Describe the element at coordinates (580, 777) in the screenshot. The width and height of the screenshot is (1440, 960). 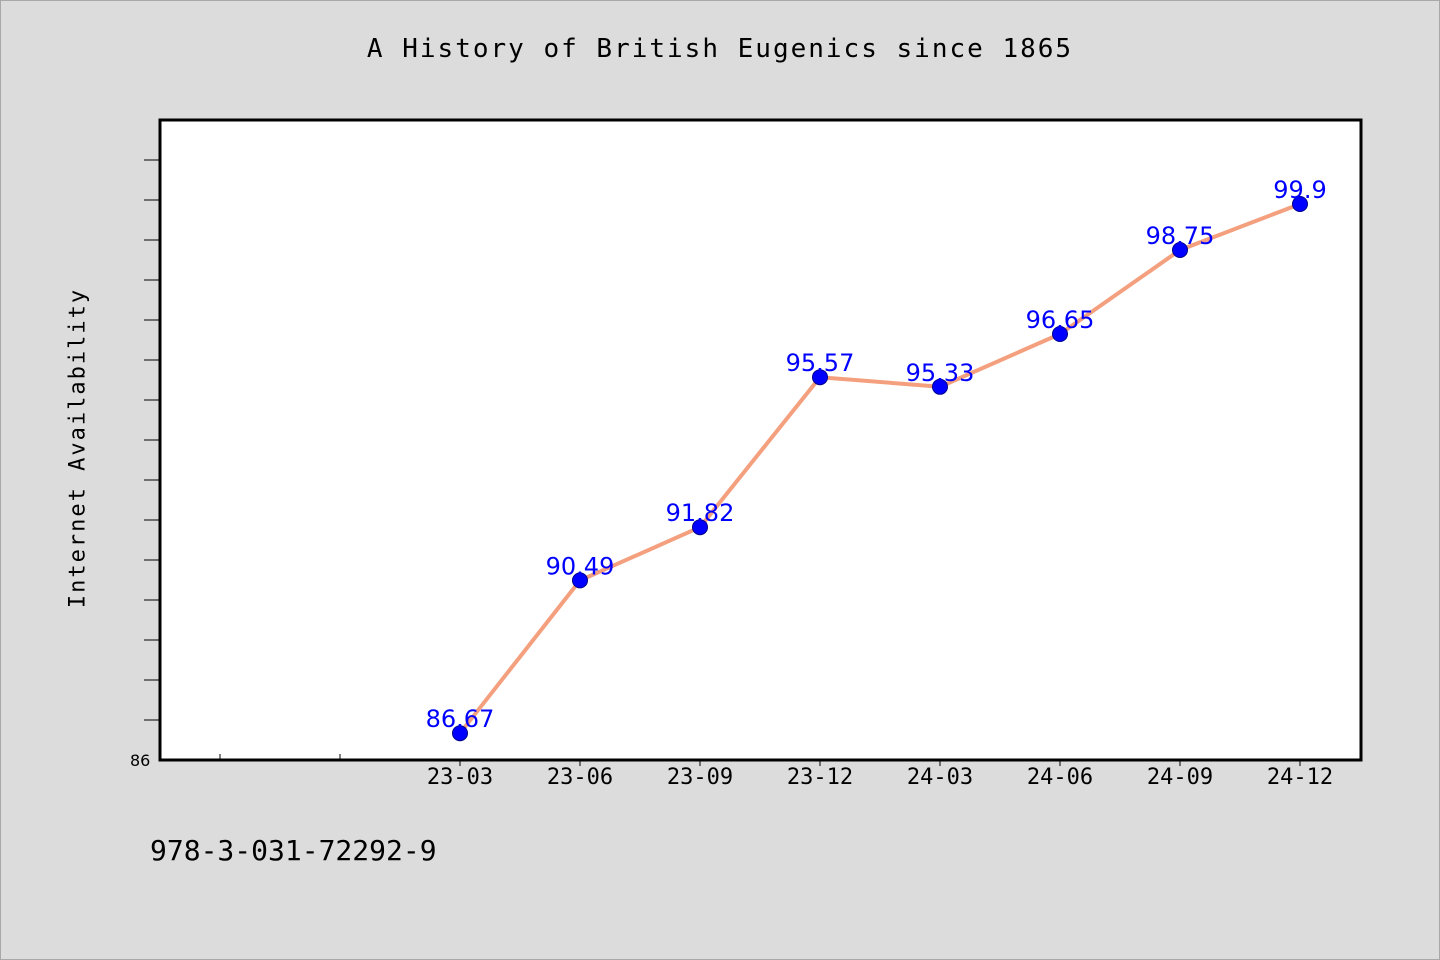
I see `x-tick-label: 23-06` at that location.